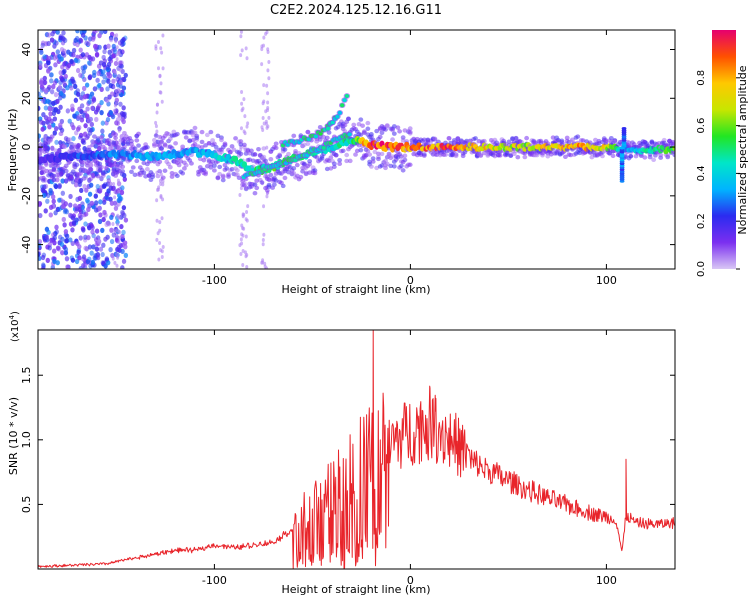 This screenshot has height=604, width=750. I want to click on colorbar-tick-label: 0.8, so click(701, 78).